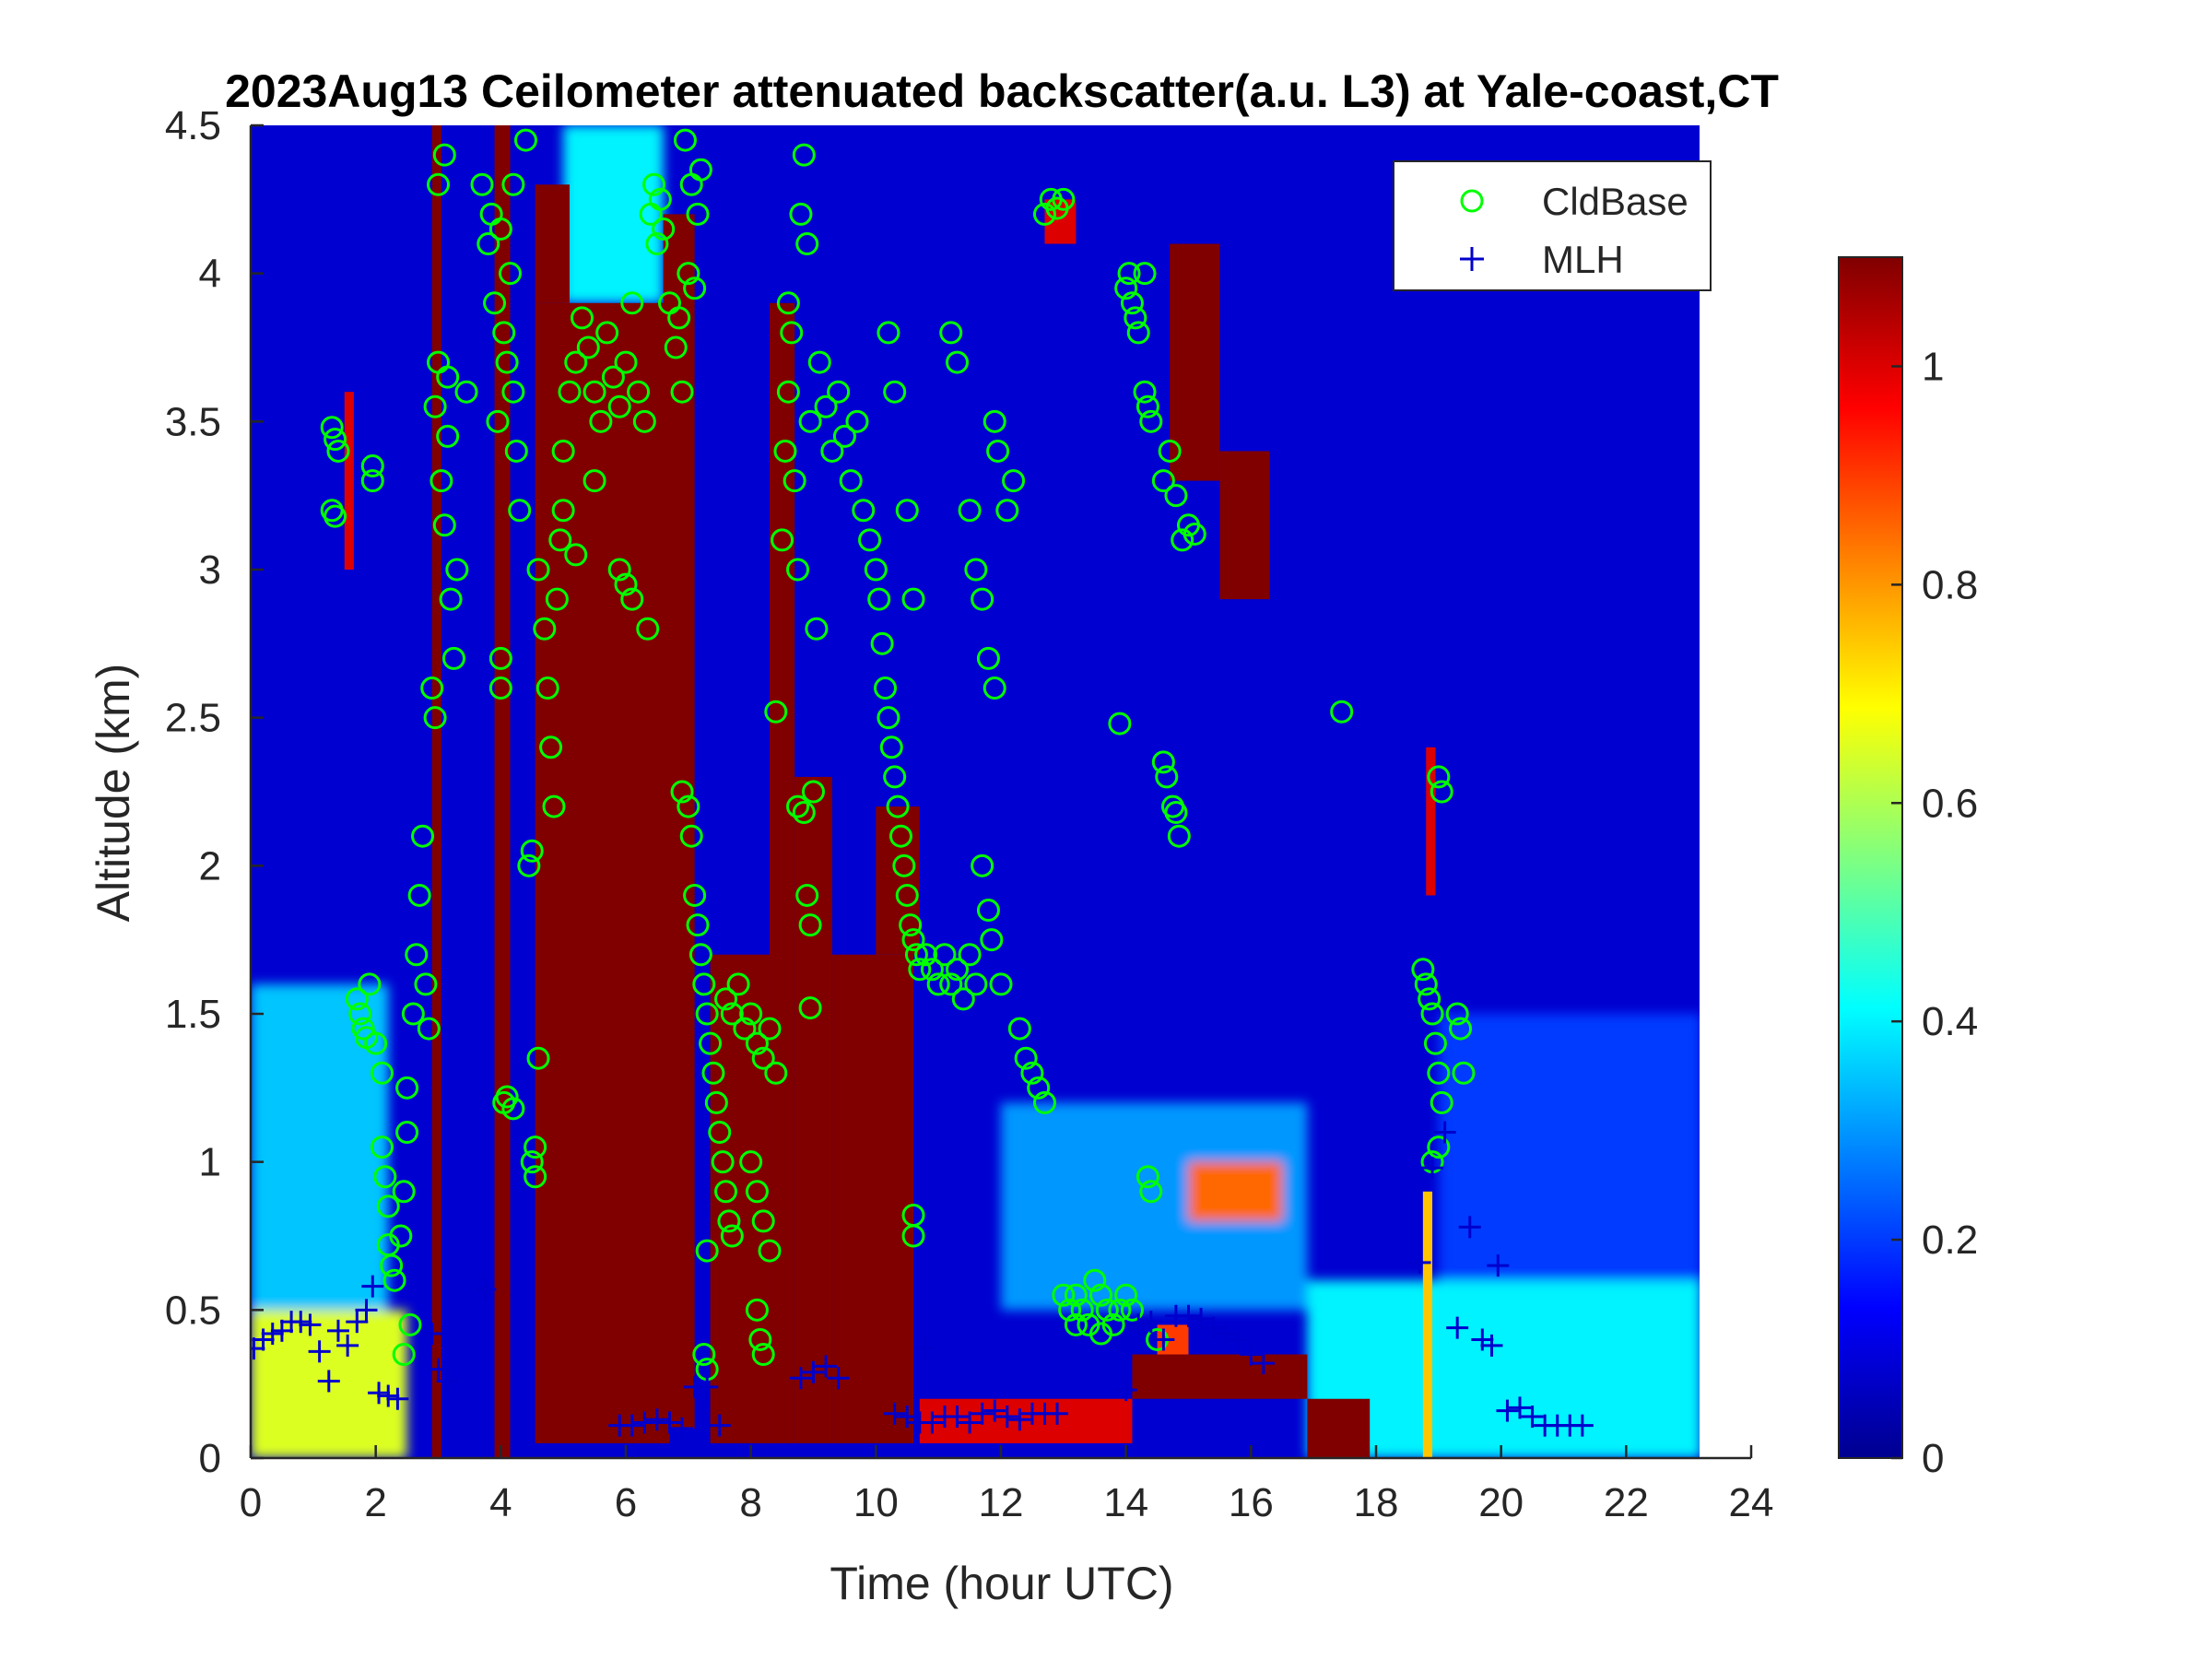 This screenshot has width=2212, height=1659. I want to click on legend: CldBase MLH, so click(1552, 225).